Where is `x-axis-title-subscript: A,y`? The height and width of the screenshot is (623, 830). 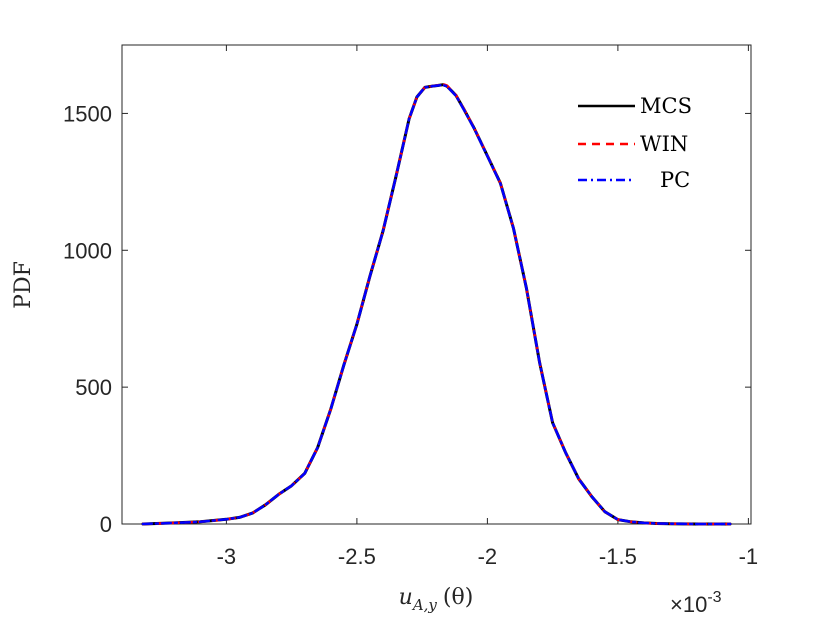
x-axis-title-subscript: A,y is located at coordinates (424, 605).